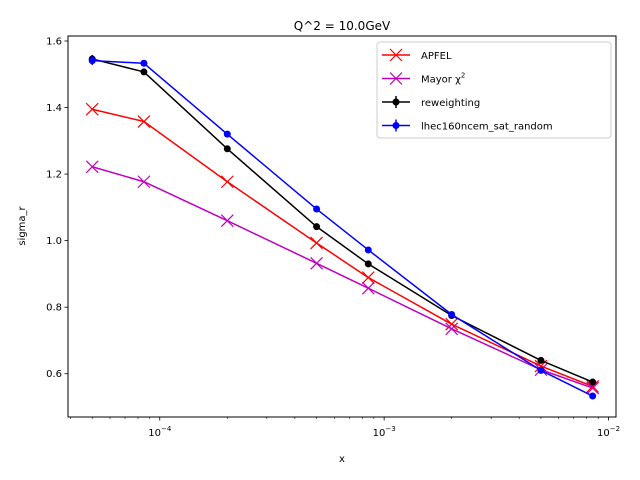 The height and width of the screenshot is (480, 640). I want to click on y-tick-label: 0.6, so click(54, 374).